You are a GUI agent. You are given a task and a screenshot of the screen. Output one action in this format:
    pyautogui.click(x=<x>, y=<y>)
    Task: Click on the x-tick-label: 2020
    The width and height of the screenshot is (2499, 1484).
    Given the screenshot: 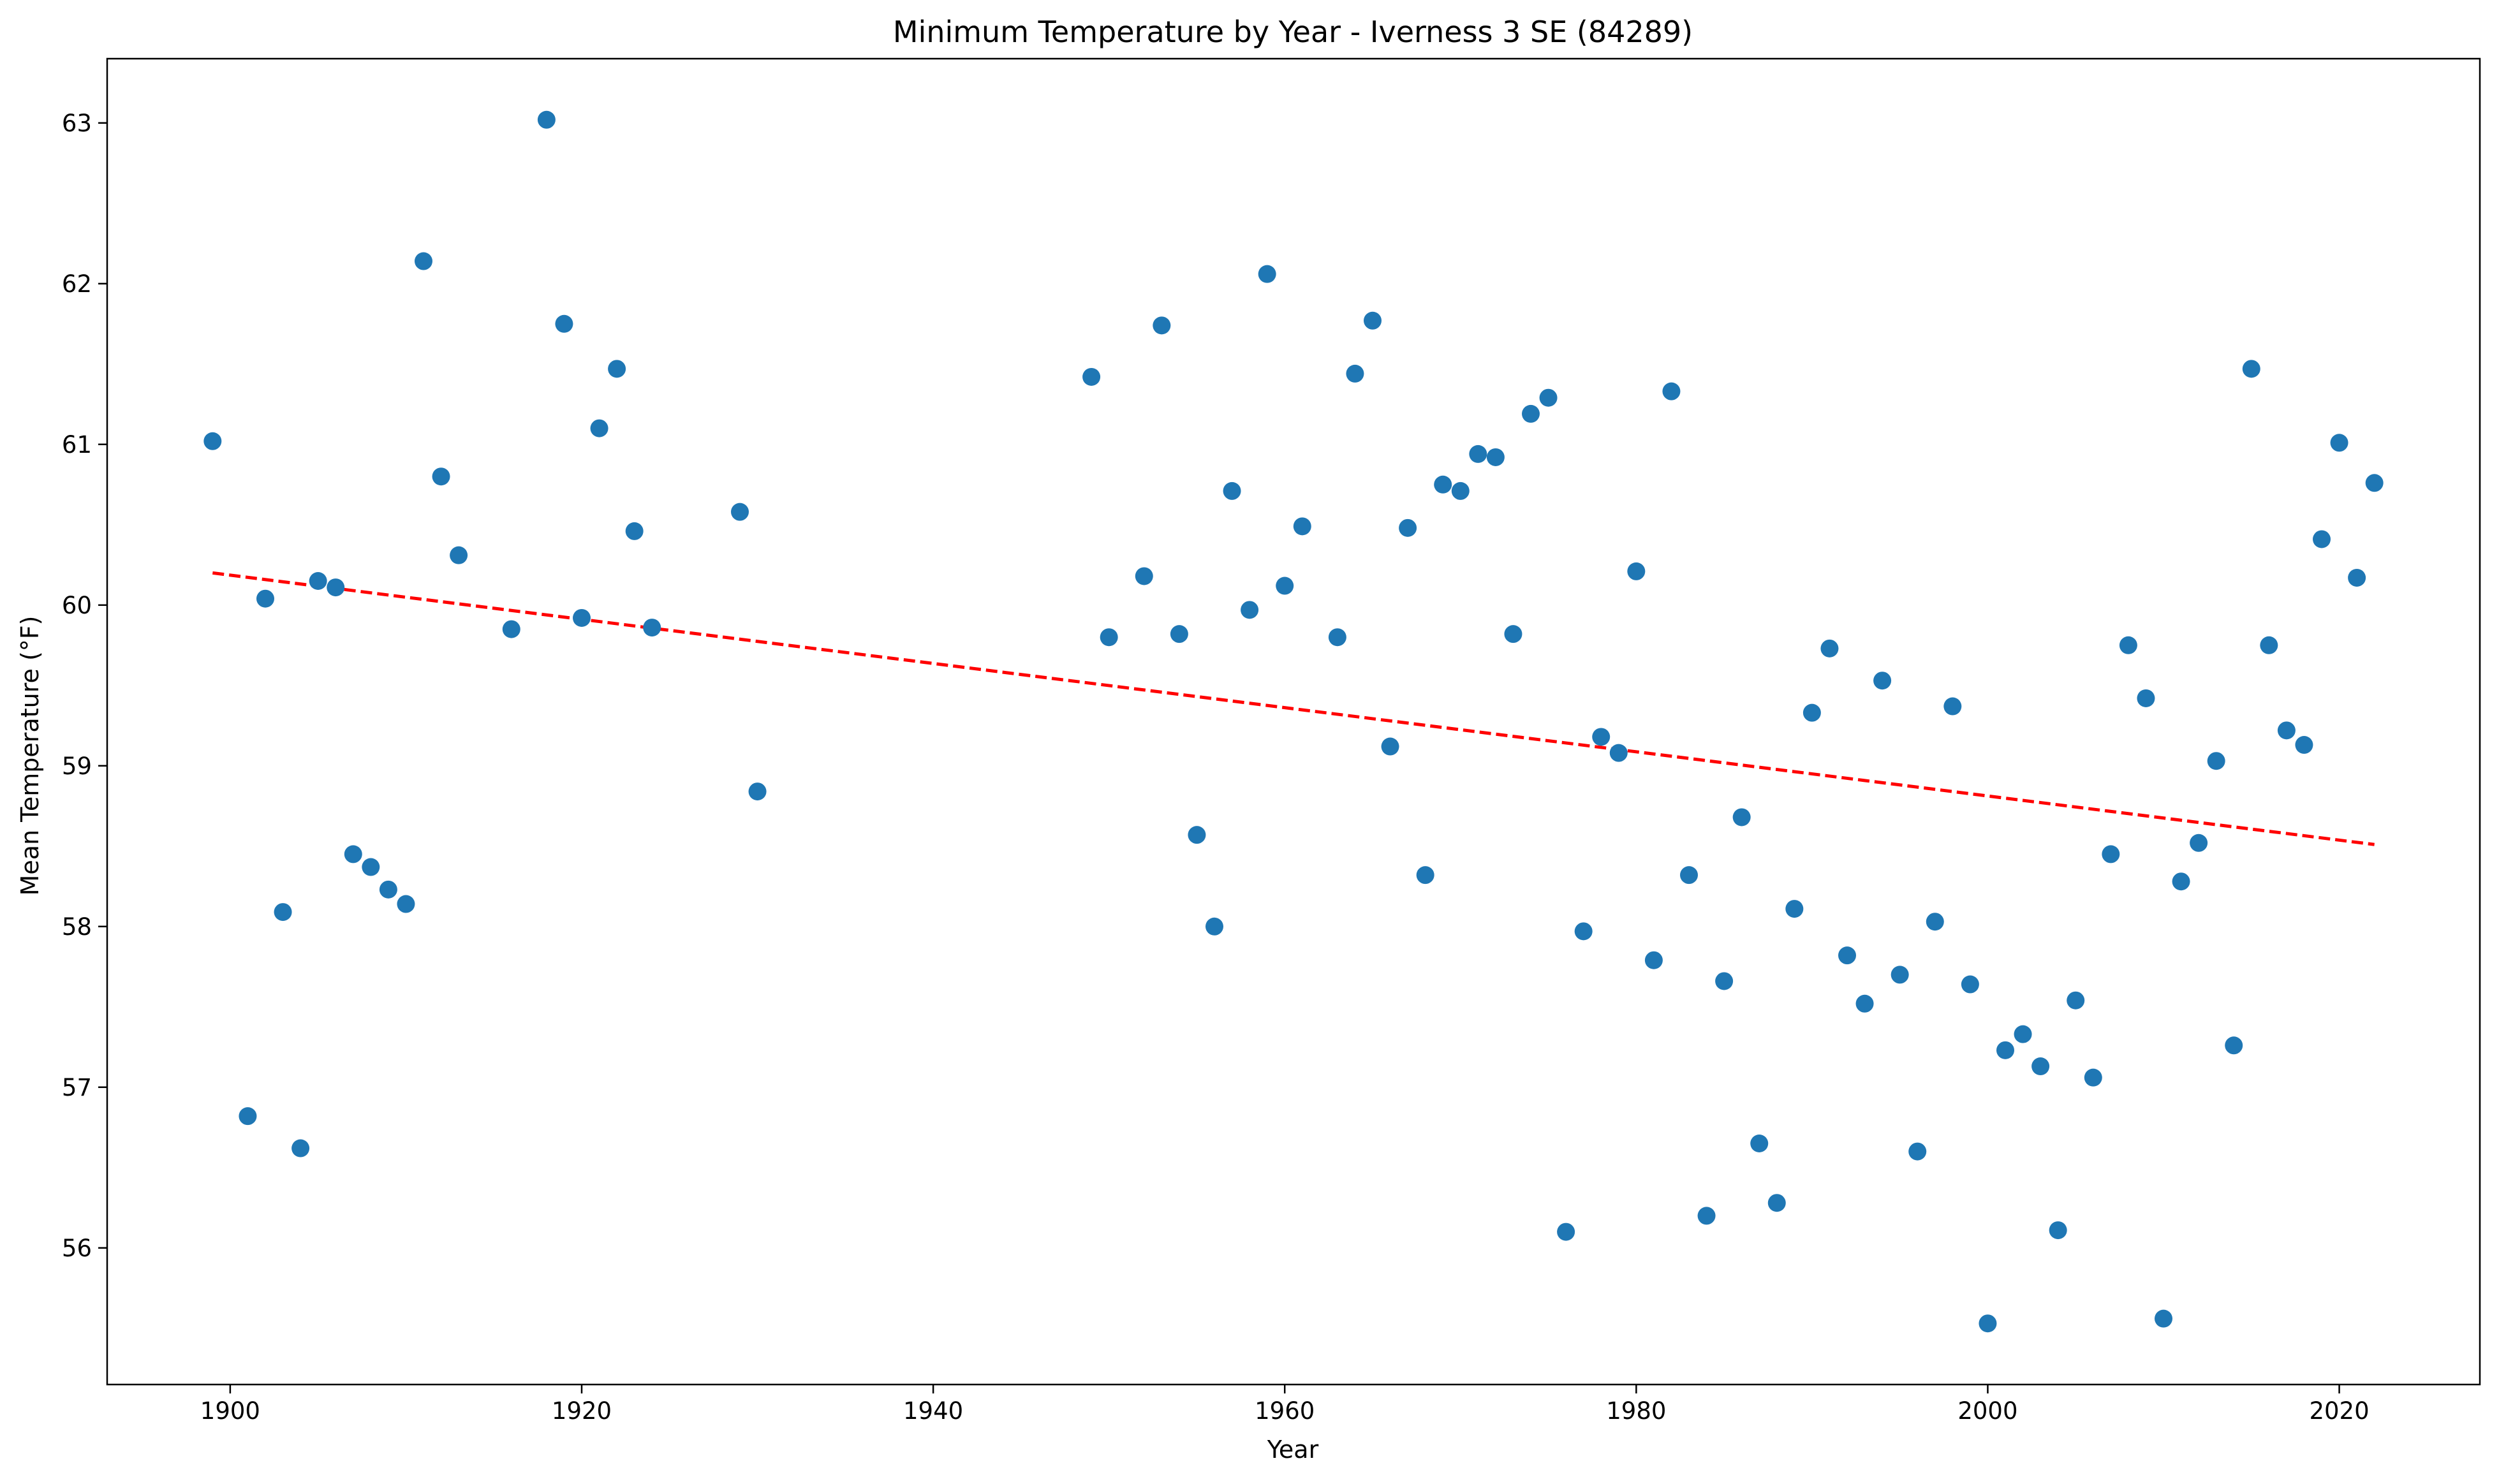 What is the action you would take?
    pyautogui.click(x=2339, y=1411)
    